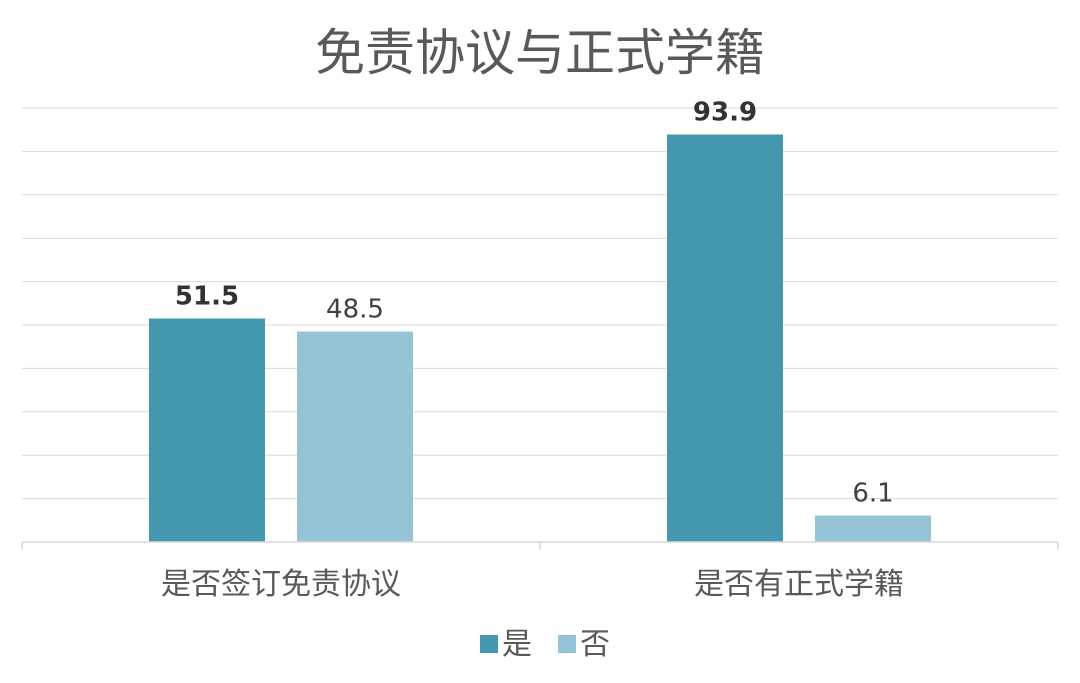 The height and width of the screenshot is (683, 1080). What do you see at coordinates (281, 584) in the screenshot?
I see `x-tick-label: 是否签订免责协议` at bounding box center [281, 584].